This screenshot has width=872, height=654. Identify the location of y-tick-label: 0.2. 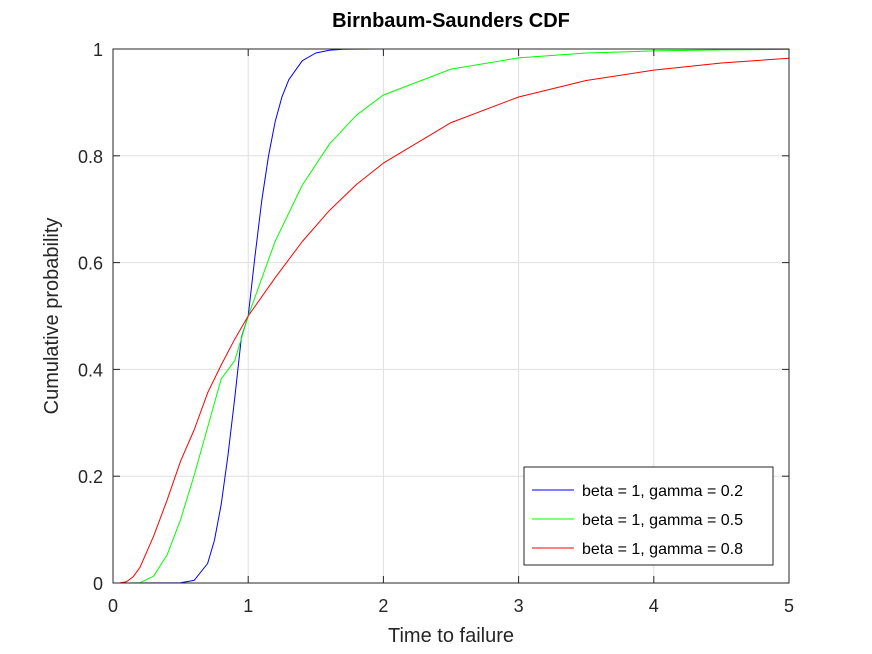
(90, 477).